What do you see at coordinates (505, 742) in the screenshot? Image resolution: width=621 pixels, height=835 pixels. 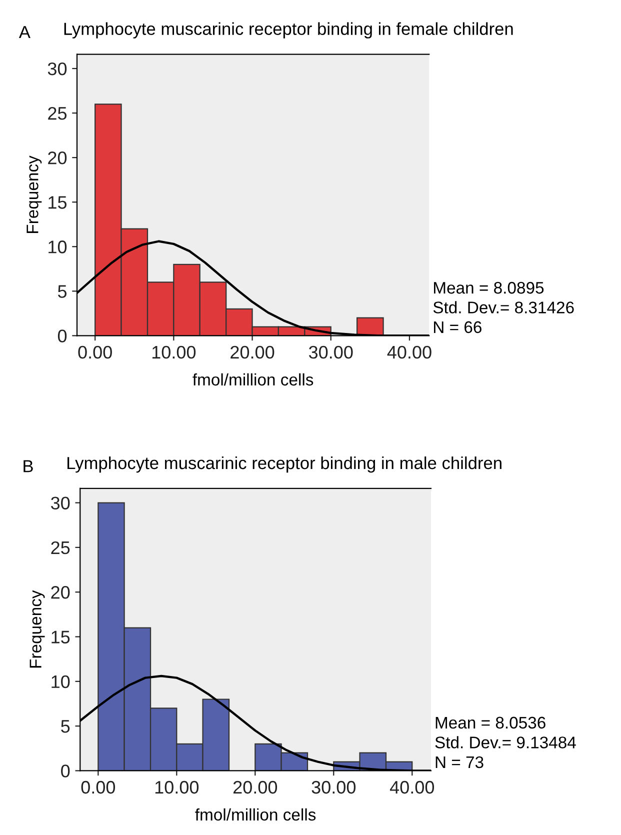 I see `text: Std. Dev.= 9.13484` at bounding box center [505, 742].